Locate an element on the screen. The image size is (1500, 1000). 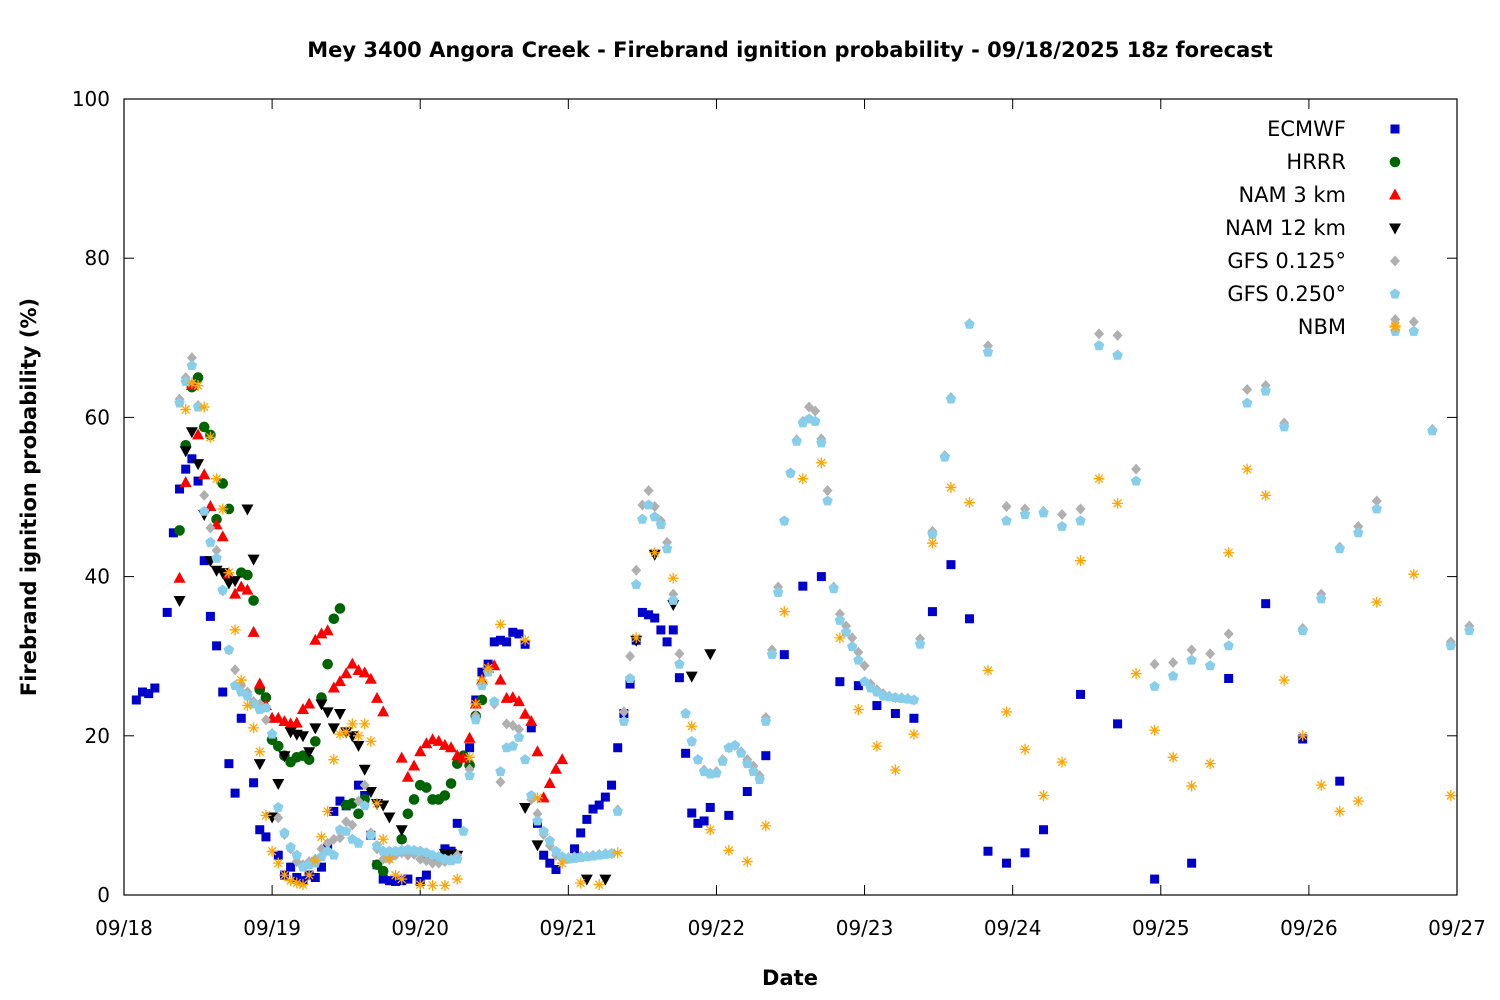
legend-label: NAM 3 km is located at coordinates (1292, 195).